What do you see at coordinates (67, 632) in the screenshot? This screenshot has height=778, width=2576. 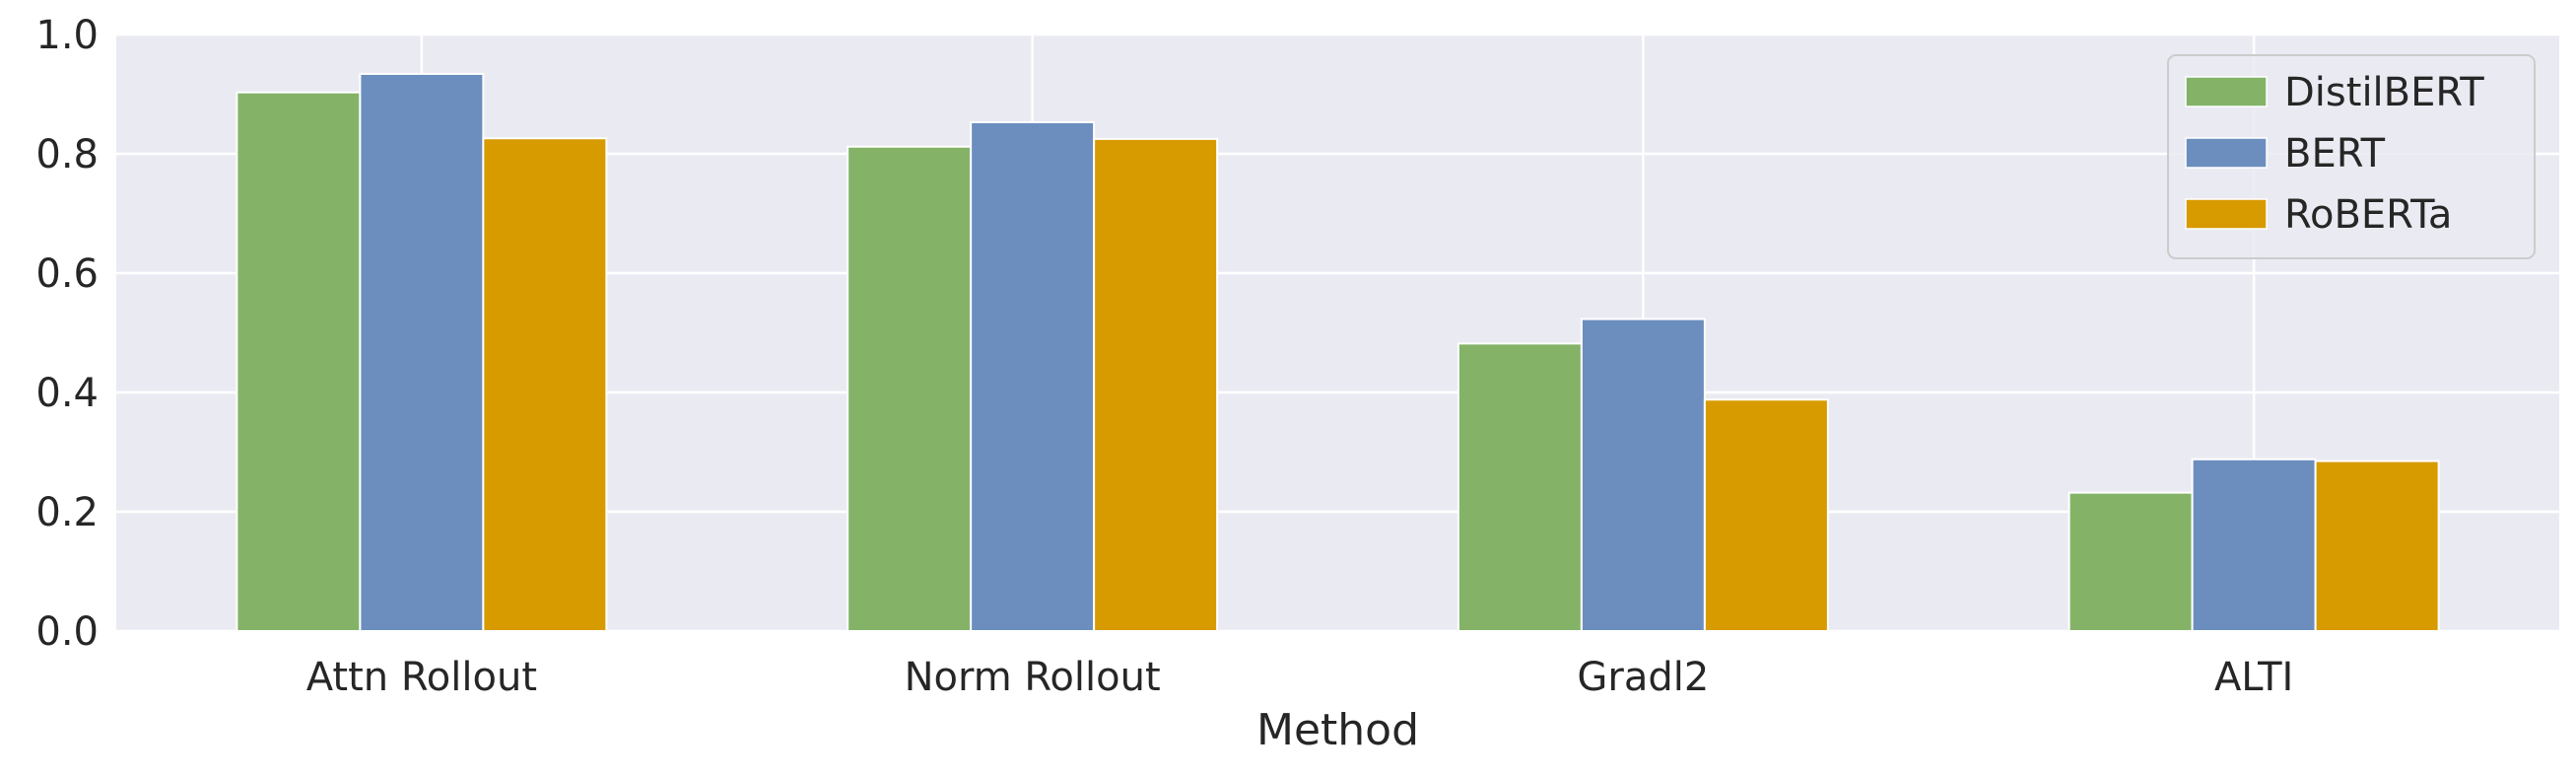 I see `y-tick-label: 0.0` at bounding box center [67, 632].